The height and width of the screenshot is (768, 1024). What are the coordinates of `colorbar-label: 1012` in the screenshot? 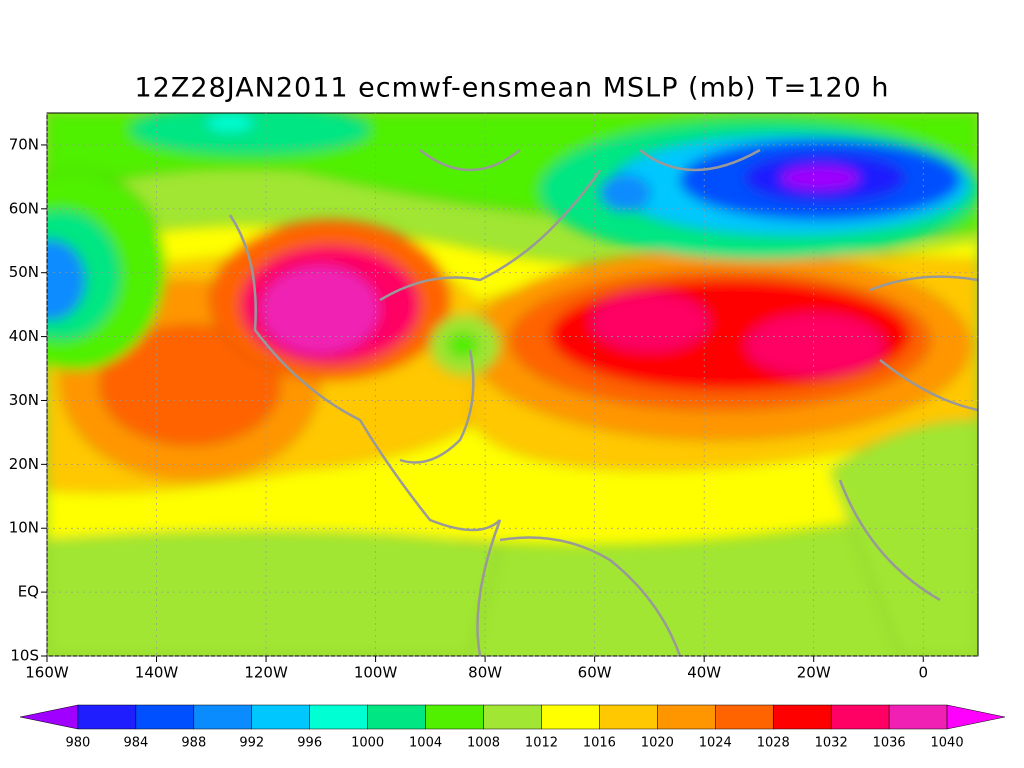 It's located at (541, 743).